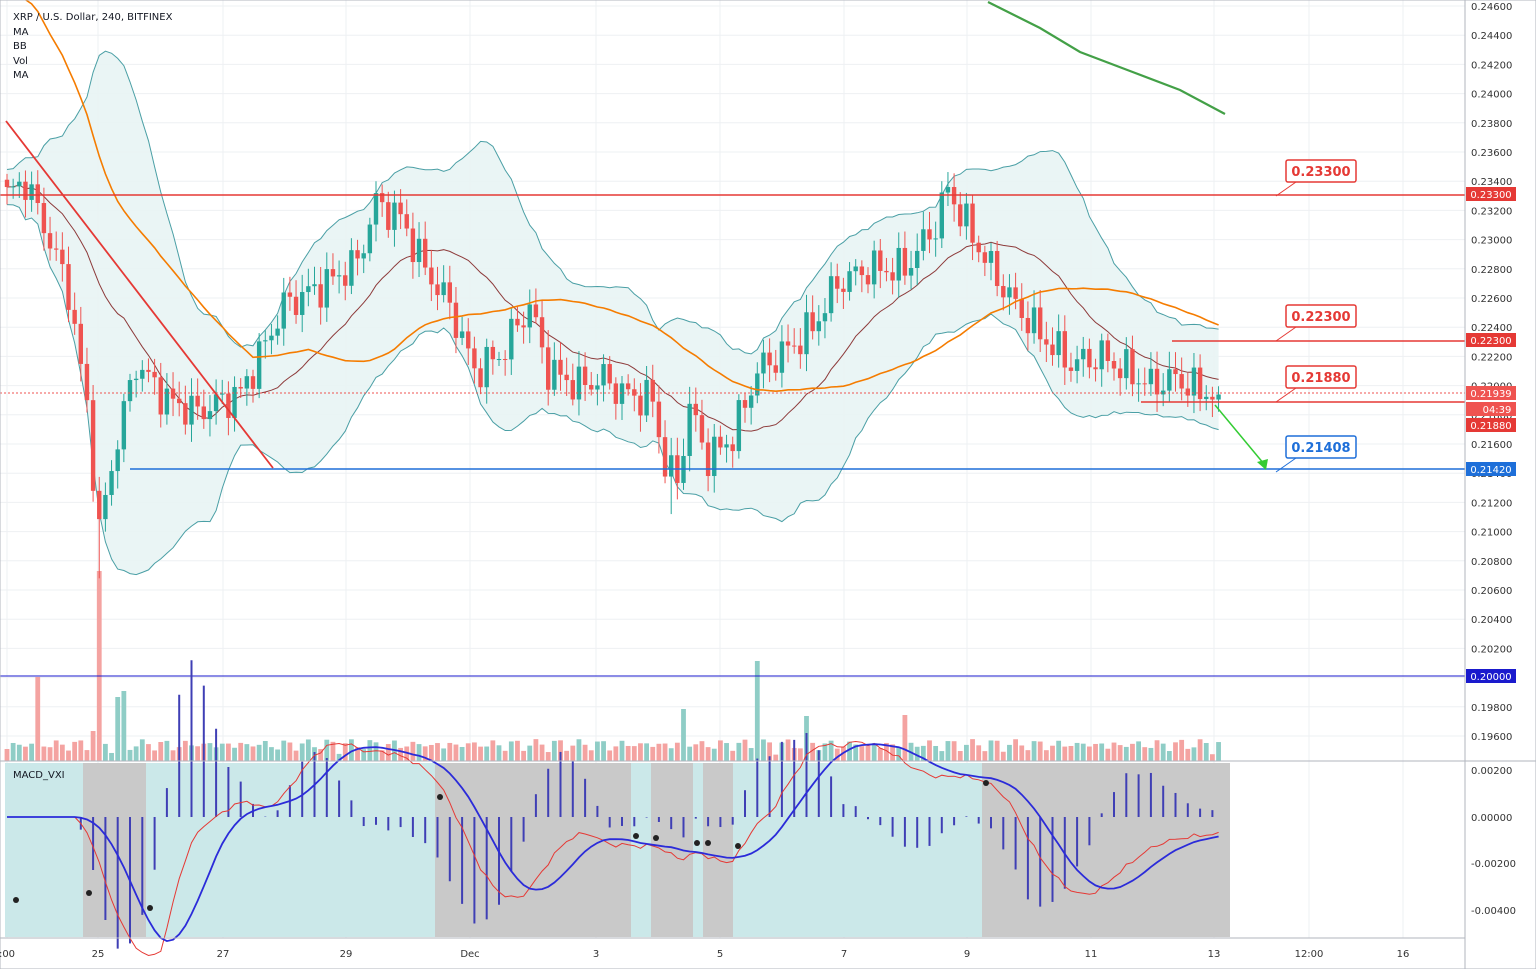 The image size is (1536, 969). I want to click on indicator-ma-1: MA, so click(21, 32).